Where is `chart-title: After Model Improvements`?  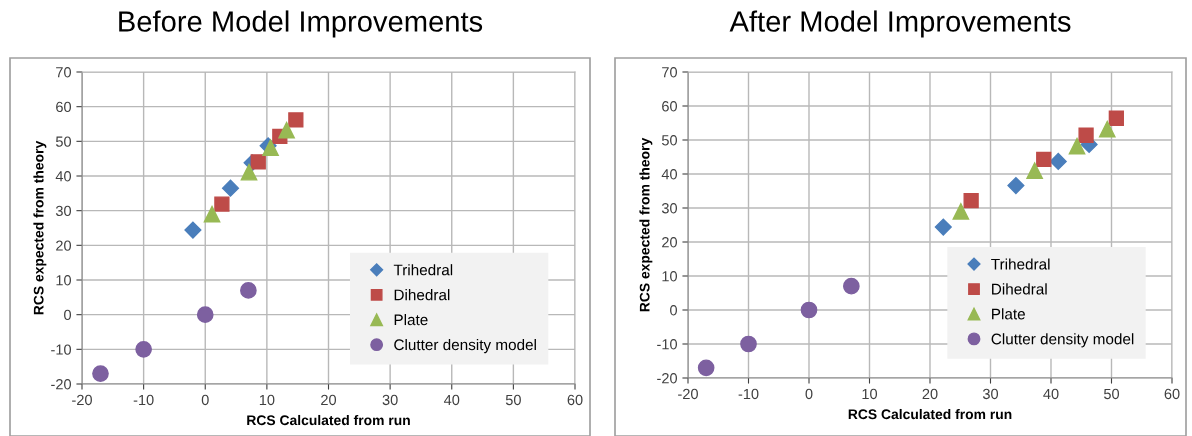
chart-title: After Model Improvements is located at coordinates (900, 24).